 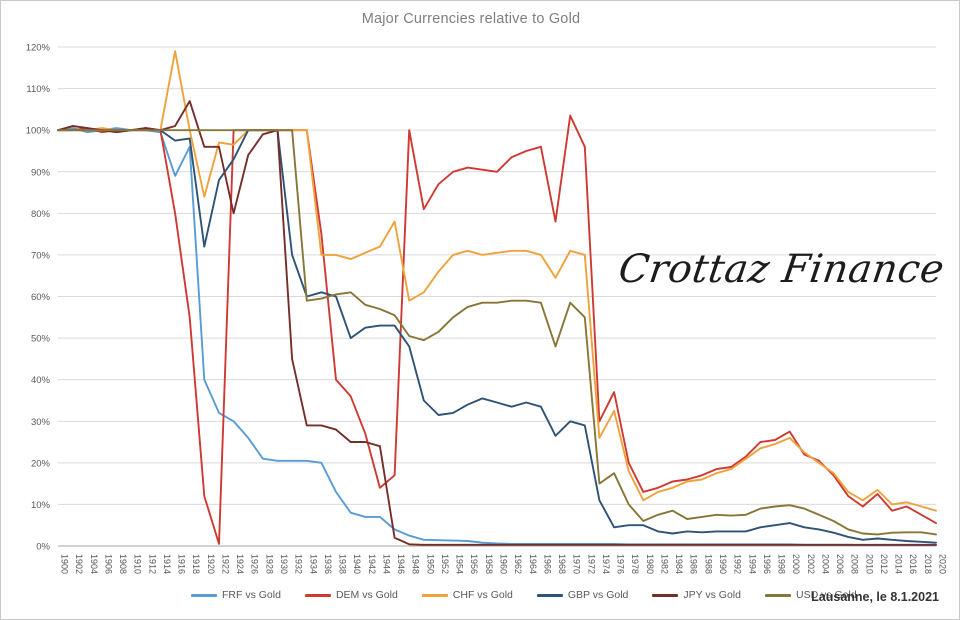 What do you see at coordinates (38, 89) in the screenshot?
I see `y-axis-tick-label: 110%` at bounding box center [38, 89].